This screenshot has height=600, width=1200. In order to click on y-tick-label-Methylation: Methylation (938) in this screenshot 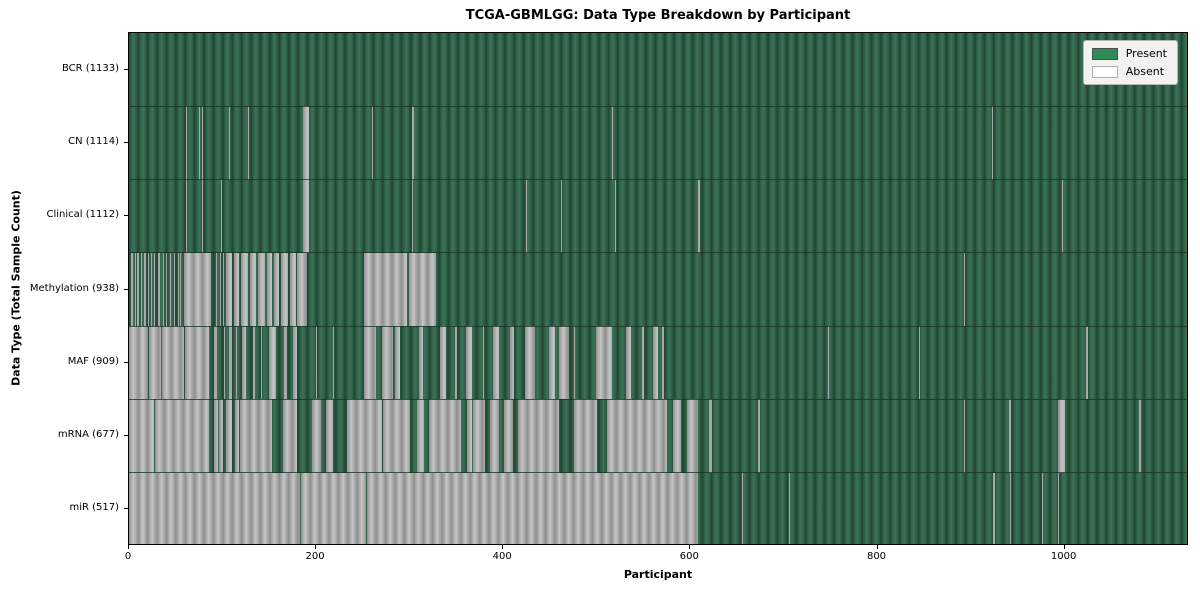, I will do `click(74, 288)`.